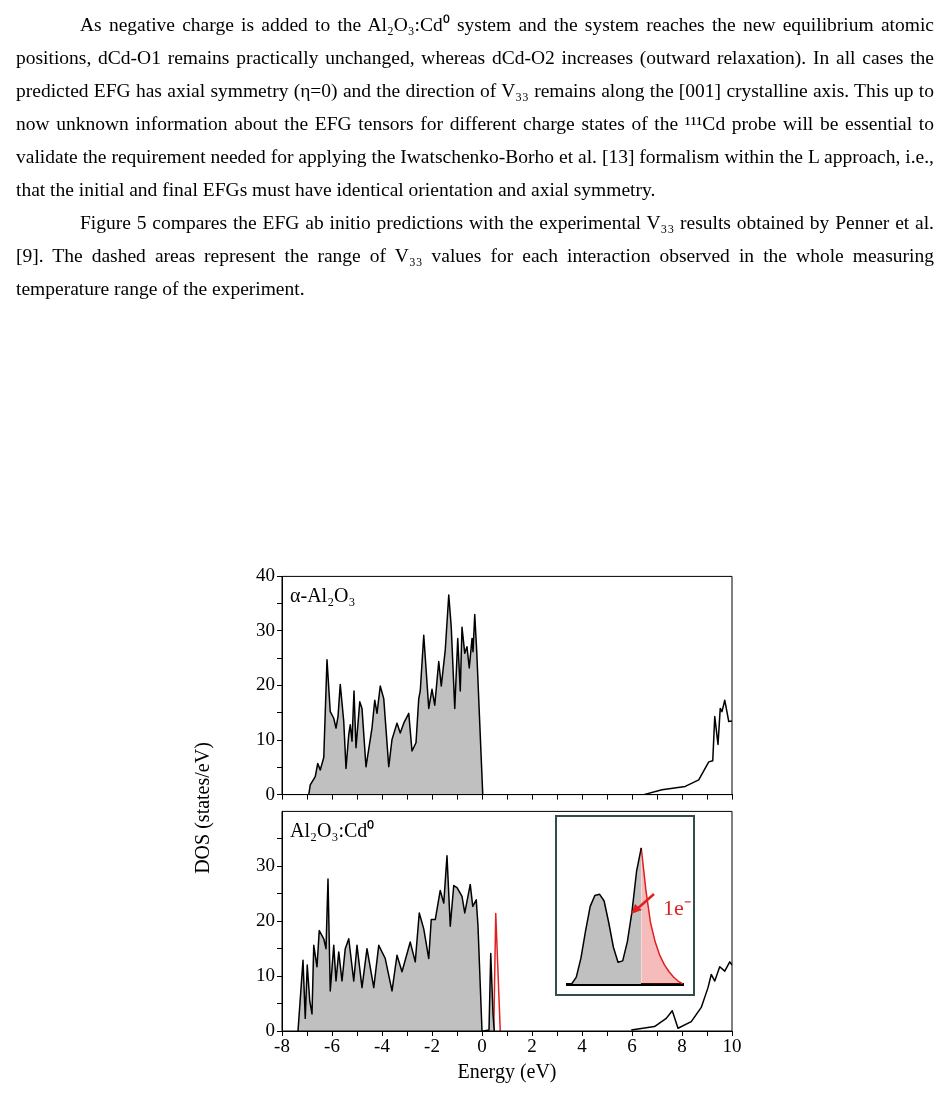  Describe the element at coordinates (677, 907) in the screenshot. I see `annotation: 1e⁻` at that location.